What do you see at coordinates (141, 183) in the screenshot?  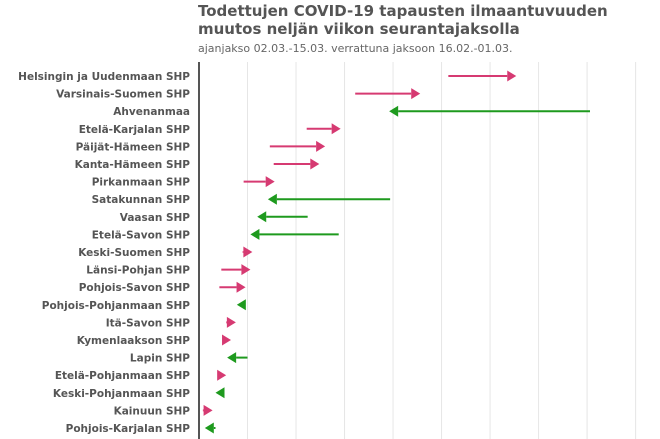 I see `category-label: Pirkanmaan SHP` at bounding box center [141, 183].